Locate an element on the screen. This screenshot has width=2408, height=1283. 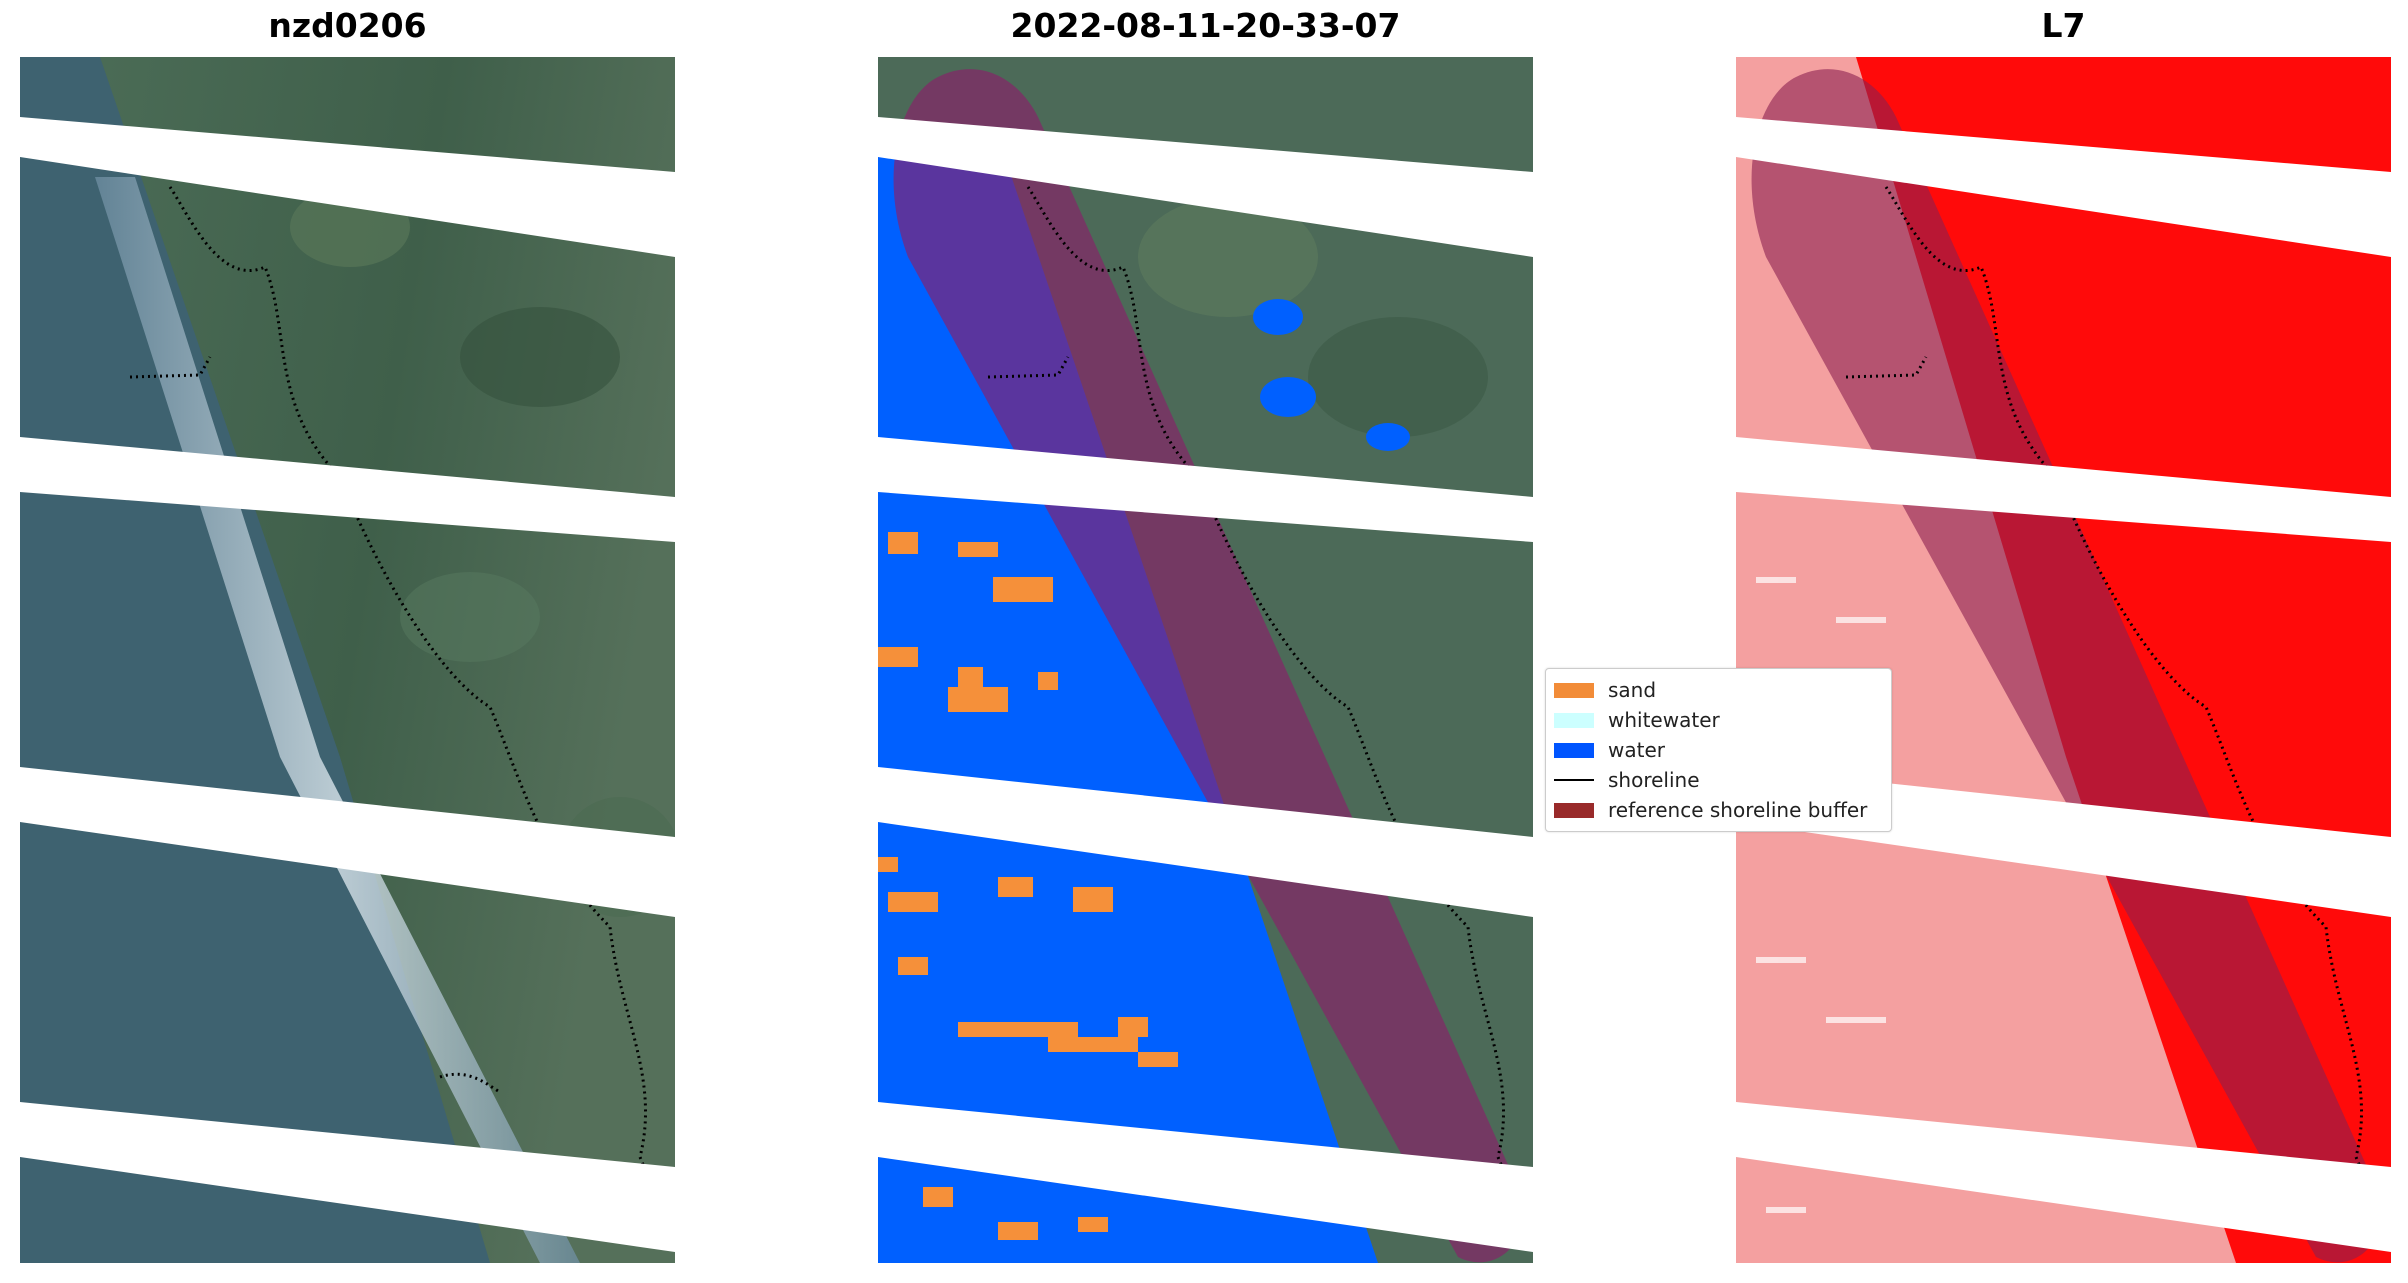
legend-item-whitewater: whitewater is located at coordinates (1637, 720).